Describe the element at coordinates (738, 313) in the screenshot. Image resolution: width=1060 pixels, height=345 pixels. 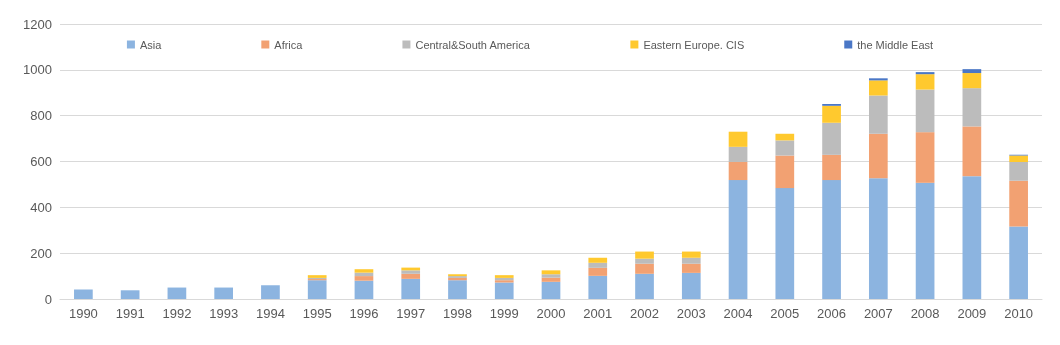
I see `x-tick-label: 2004` at that location.